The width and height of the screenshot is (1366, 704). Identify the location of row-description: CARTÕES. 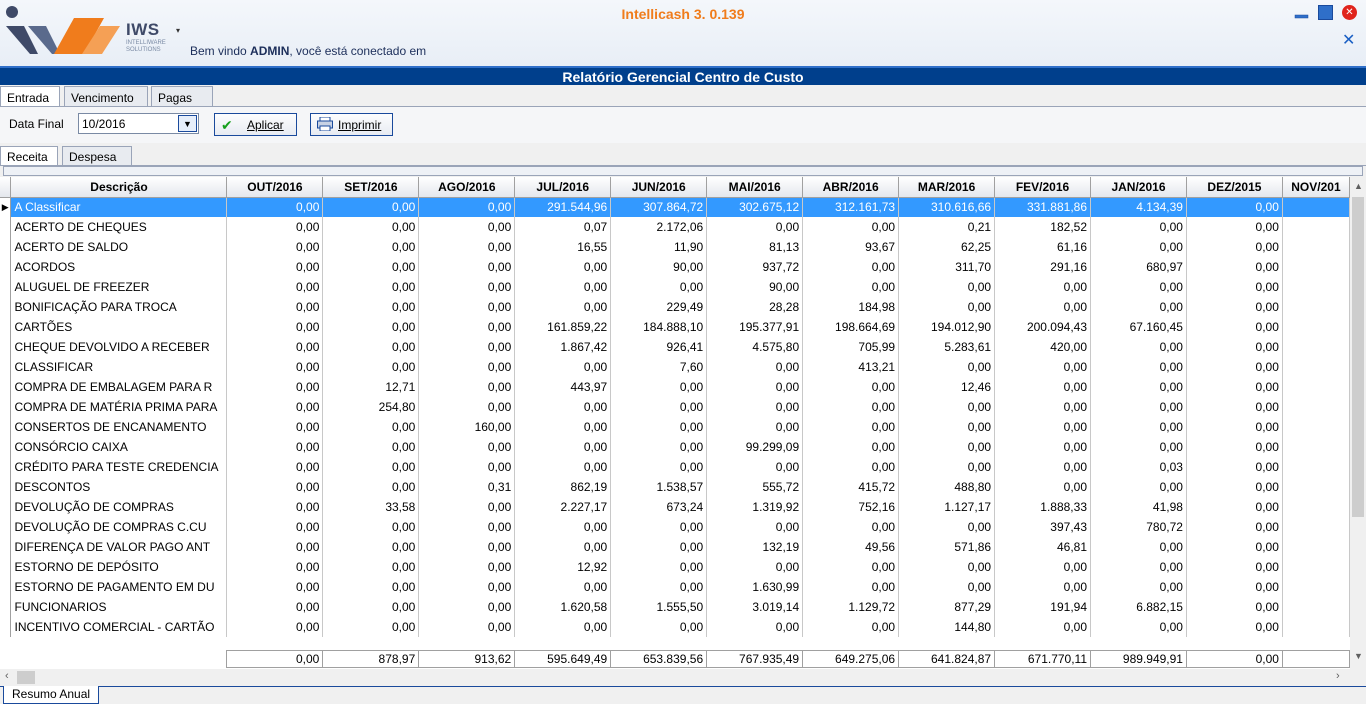
(119, 327).